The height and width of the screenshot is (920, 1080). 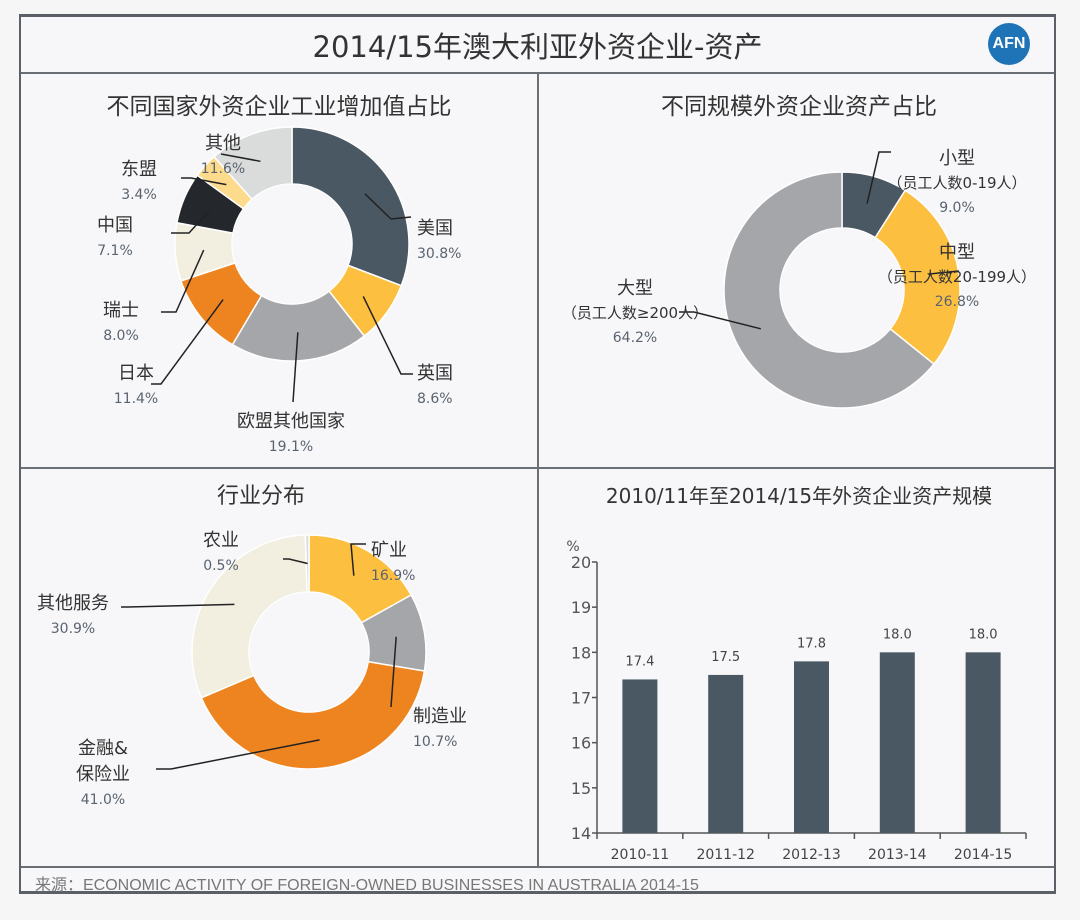 I want to click on y-tick-label: 19, so click(x=581, y=607).